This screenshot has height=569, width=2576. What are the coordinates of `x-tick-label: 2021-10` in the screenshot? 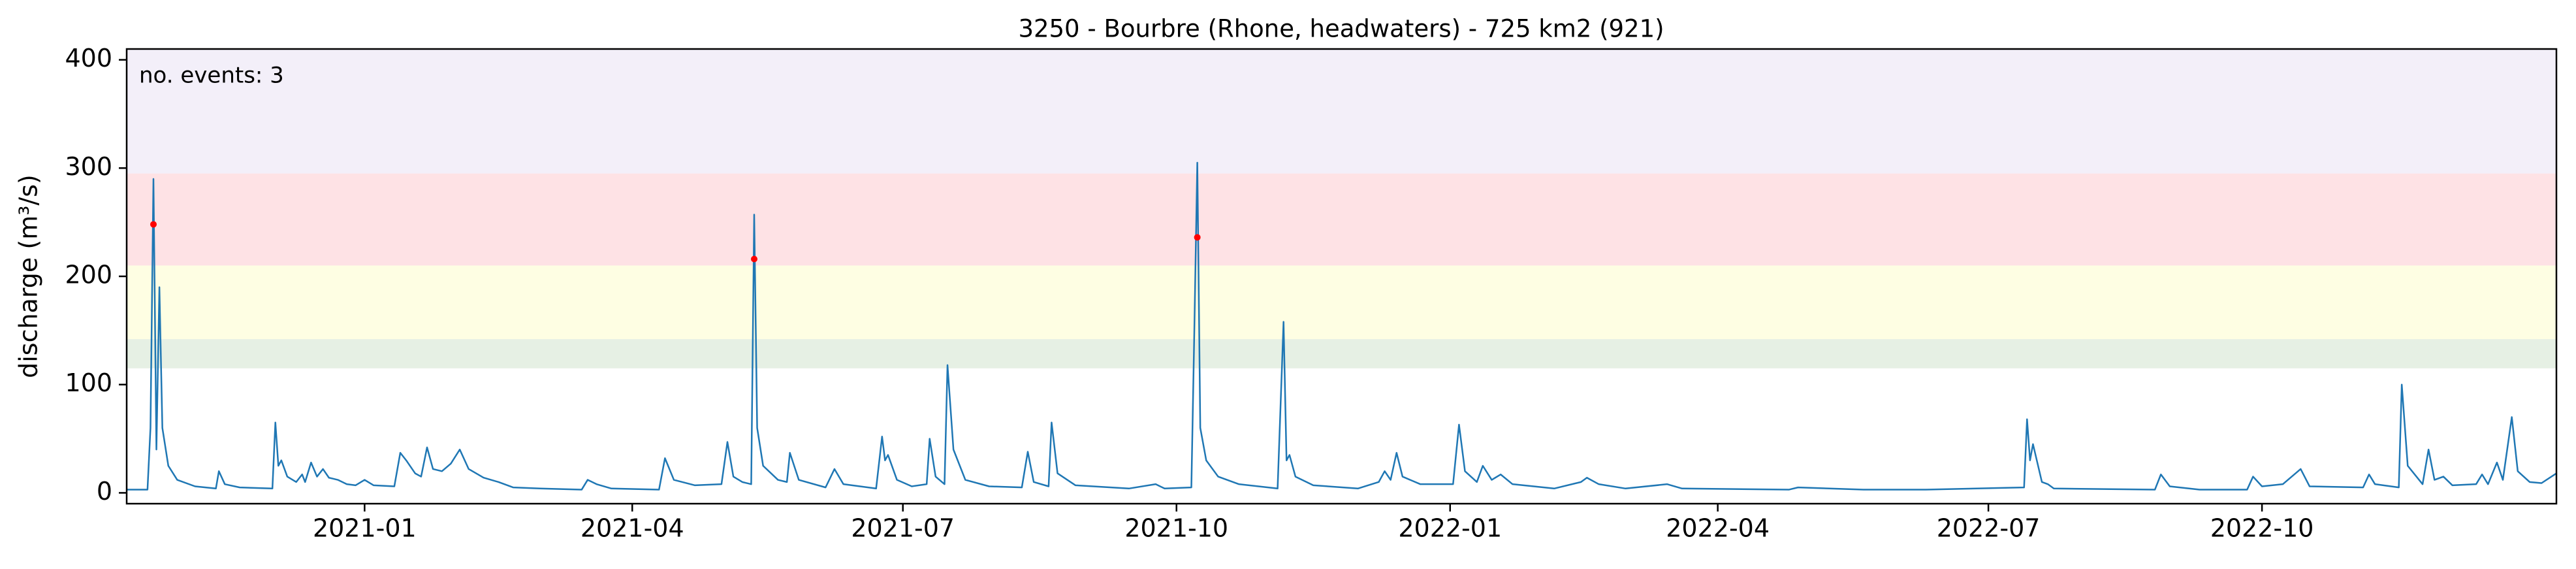 It's located at (1176, 528).